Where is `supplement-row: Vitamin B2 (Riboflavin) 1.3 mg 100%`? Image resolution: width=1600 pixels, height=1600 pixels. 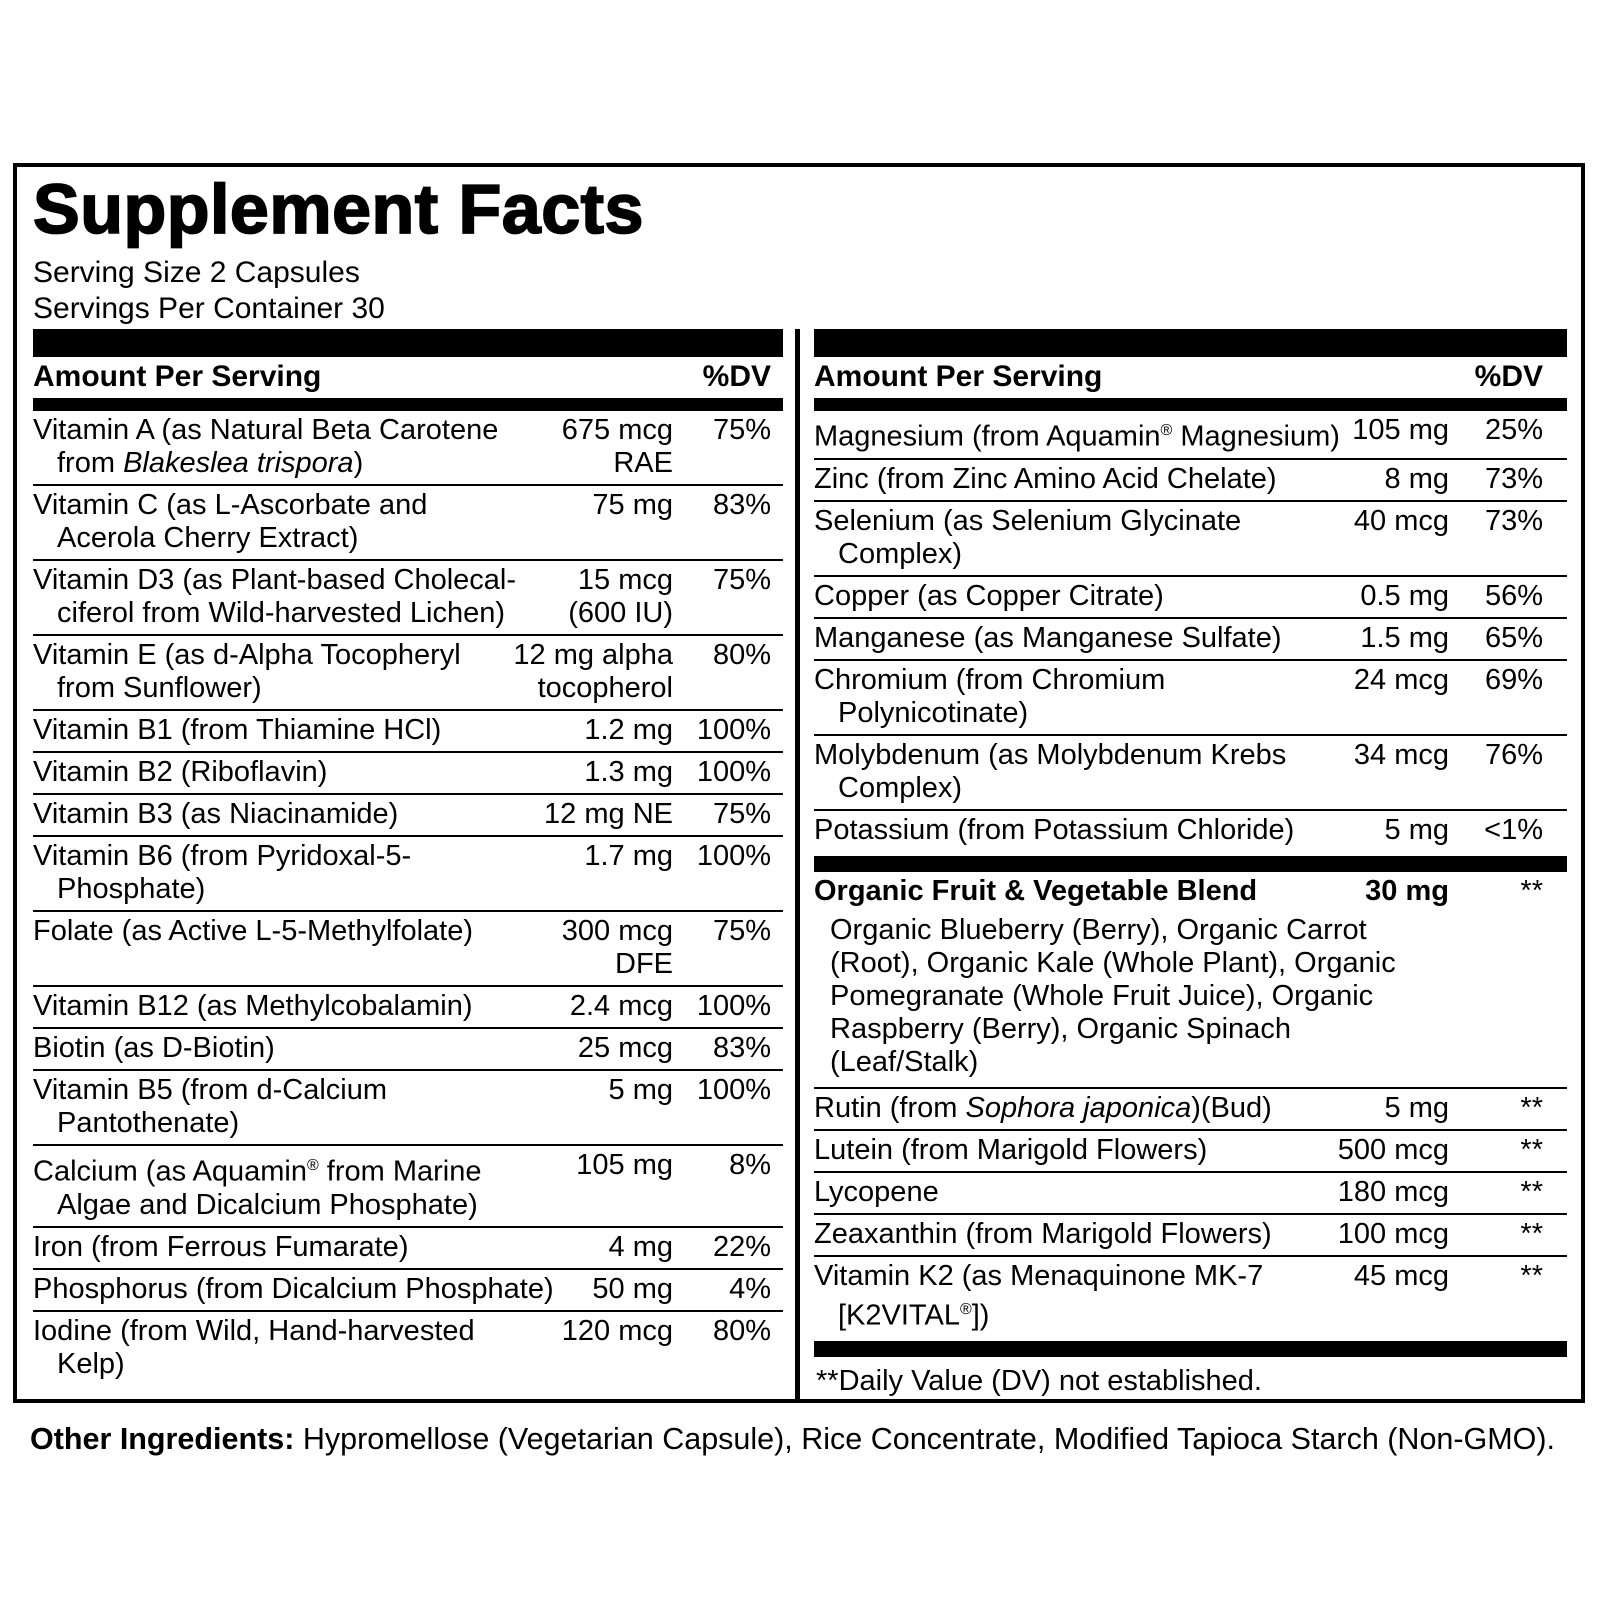
supplement-row: Vitamin B2 (Riboflavin) 1.3 mg 100% is located at coordinates (408, 772).